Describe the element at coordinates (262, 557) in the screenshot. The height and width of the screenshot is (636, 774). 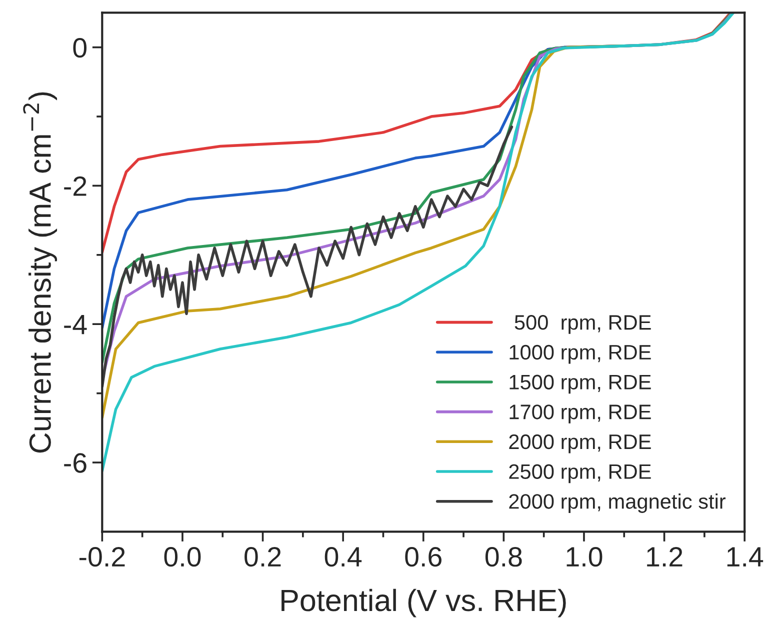
I see `x-tick-label: 0.2` at that location.